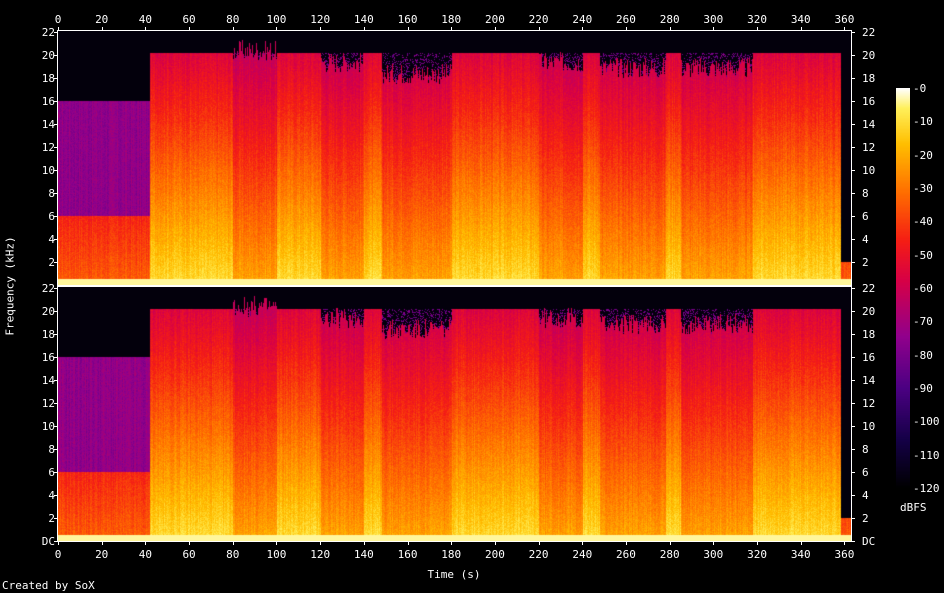 The image size is (944, 593). What do you see at coordinates (538, 554) in the screenshot?
I see `x-tick-label-bottom: 220` at bounding box center [538, 554].